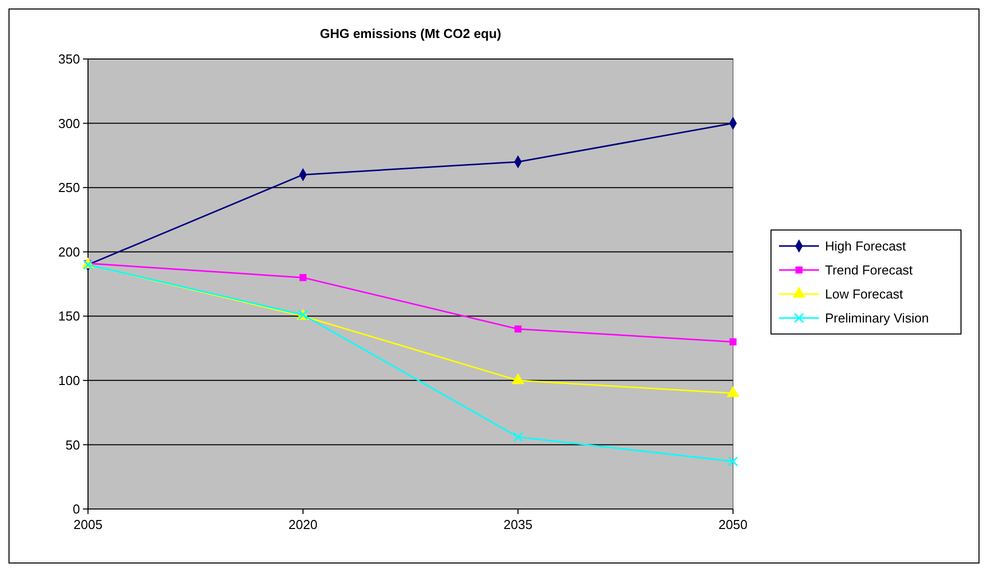 This screenshot has height=572, width=988. I want to click on x-tick-label: 2020, so click(303, 524).